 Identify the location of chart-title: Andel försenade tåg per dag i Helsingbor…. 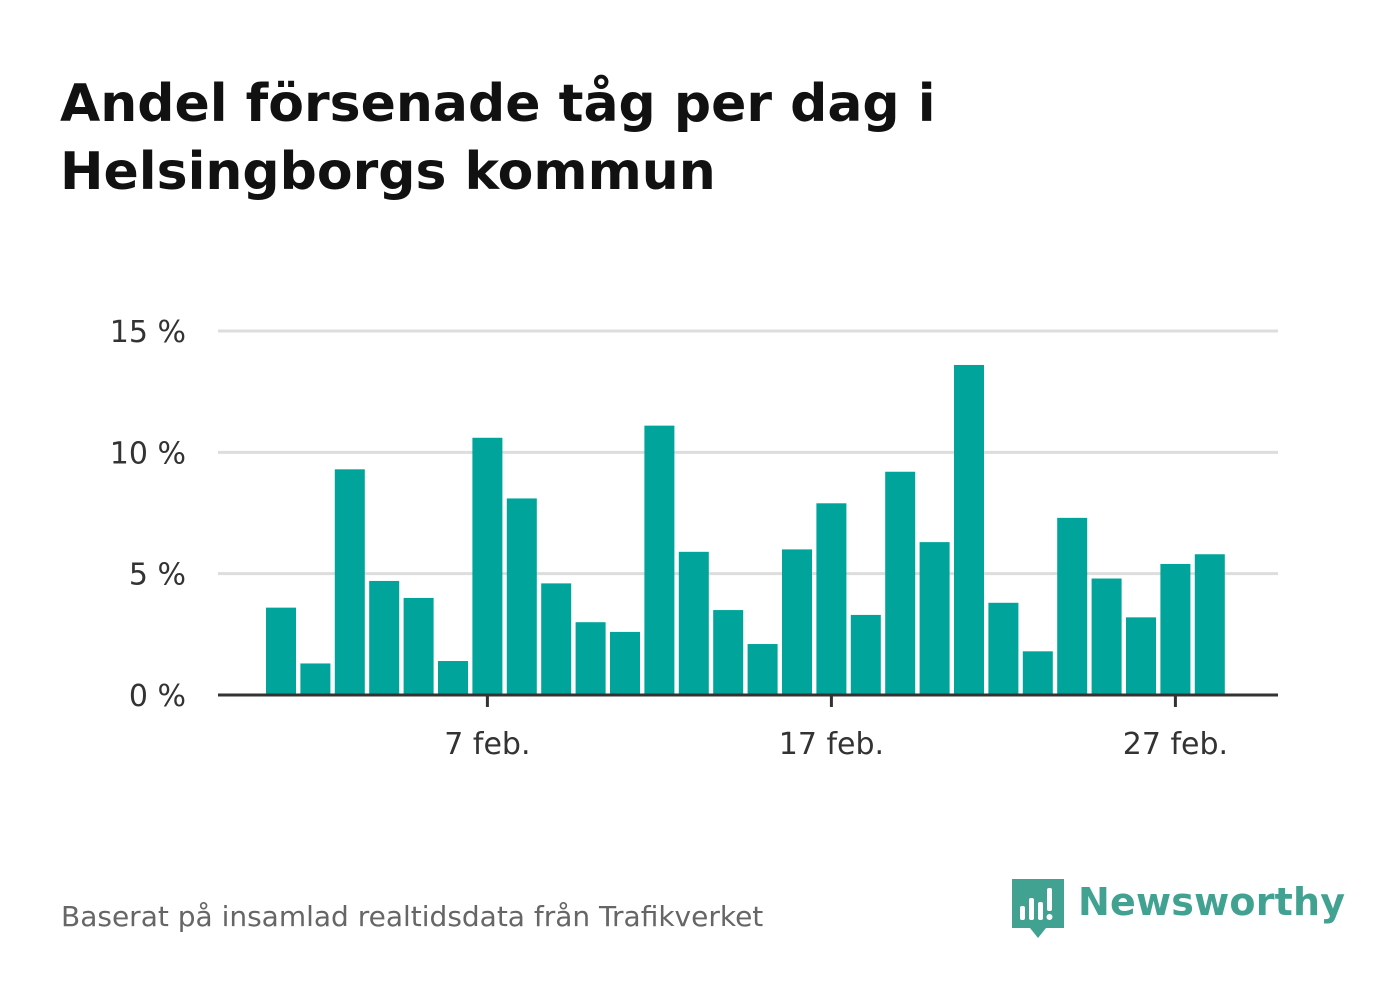
(498, 138).